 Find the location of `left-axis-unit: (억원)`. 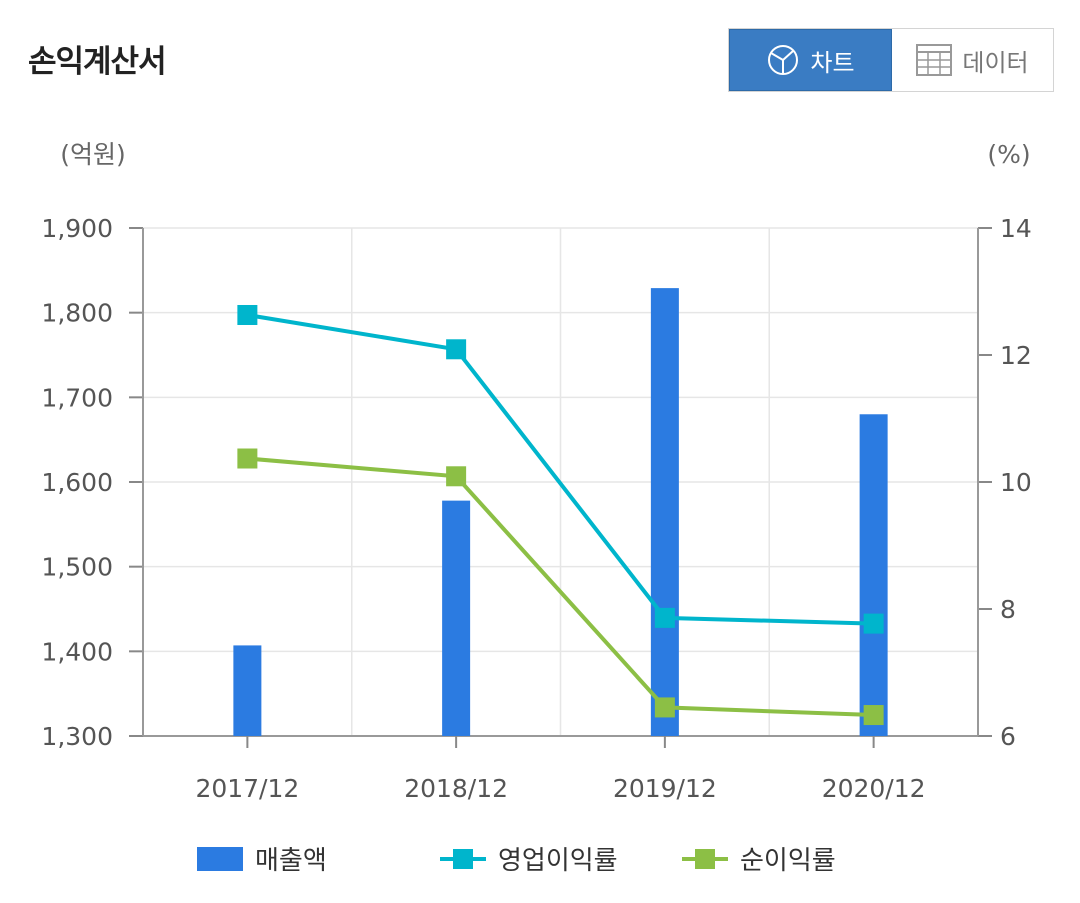

left-axis-unit: (억원) is located at coordinates (93, 154).